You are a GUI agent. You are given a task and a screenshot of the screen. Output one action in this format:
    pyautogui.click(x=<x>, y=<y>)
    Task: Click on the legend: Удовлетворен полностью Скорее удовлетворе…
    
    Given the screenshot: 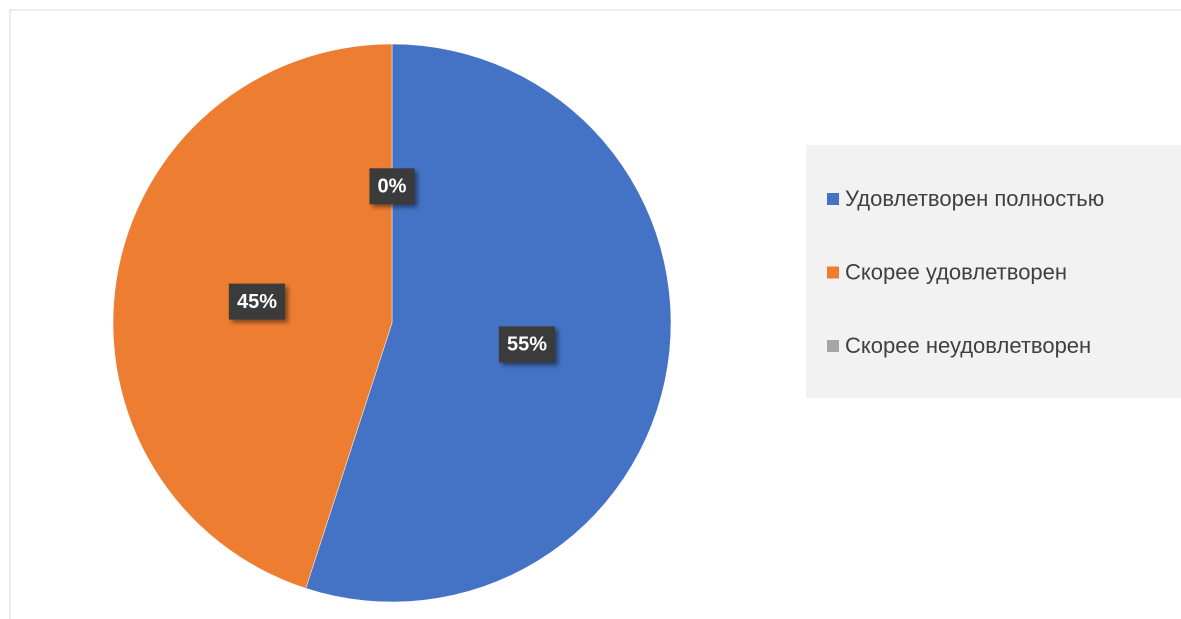 What is the action you would take?
    pyautogui.click(x=965, y=272)
    